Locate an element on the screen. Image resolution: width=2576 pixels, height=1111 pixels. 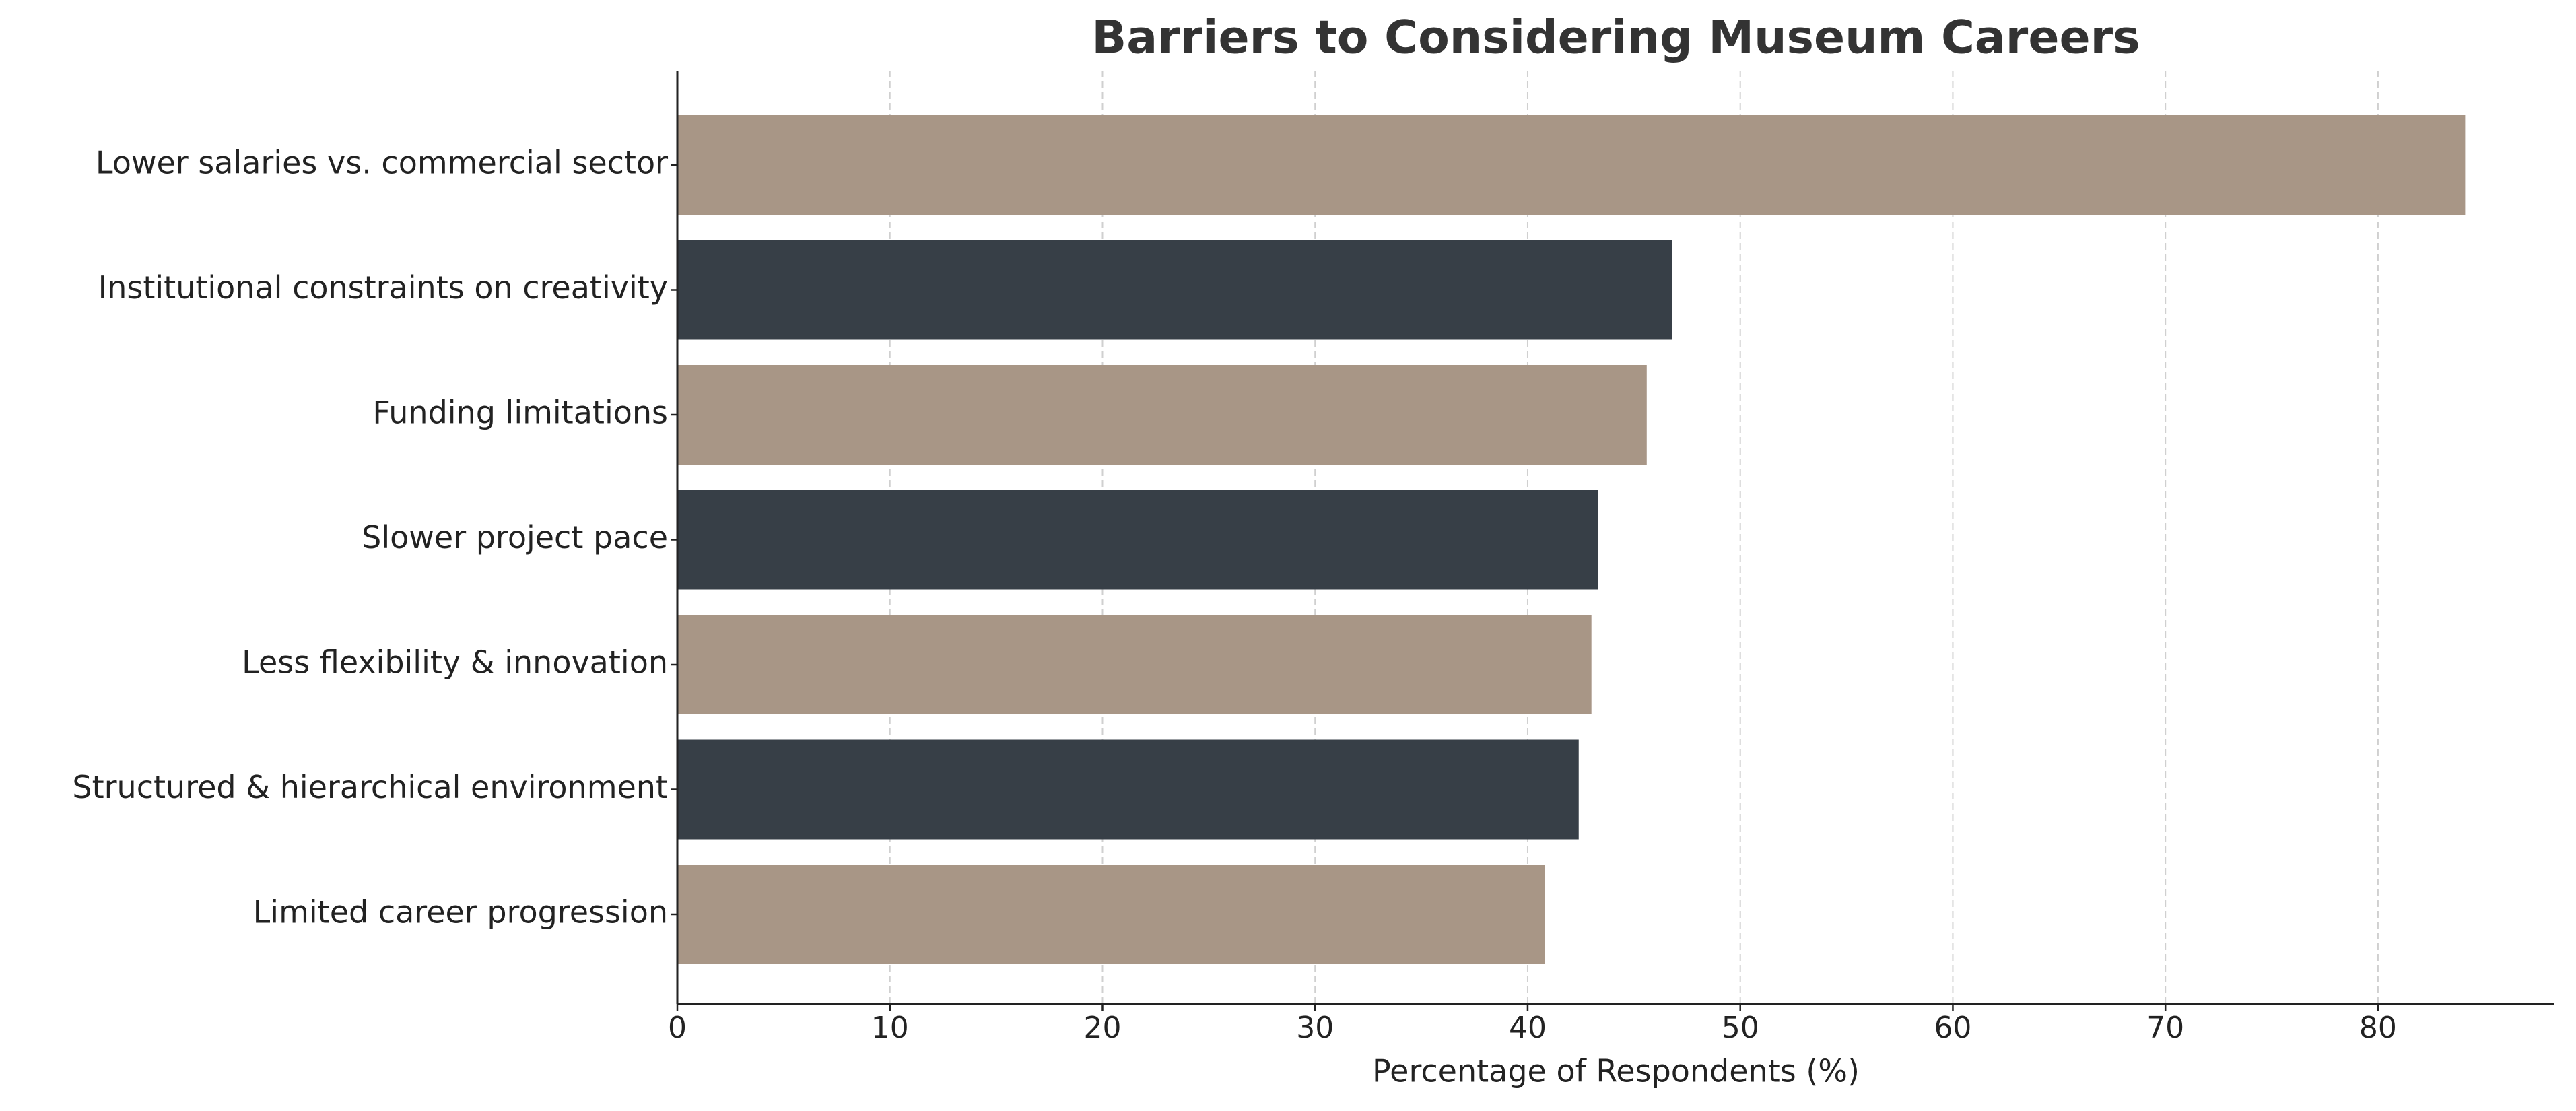
x-tick-label: 0 is located at coordinates (677, 1028).